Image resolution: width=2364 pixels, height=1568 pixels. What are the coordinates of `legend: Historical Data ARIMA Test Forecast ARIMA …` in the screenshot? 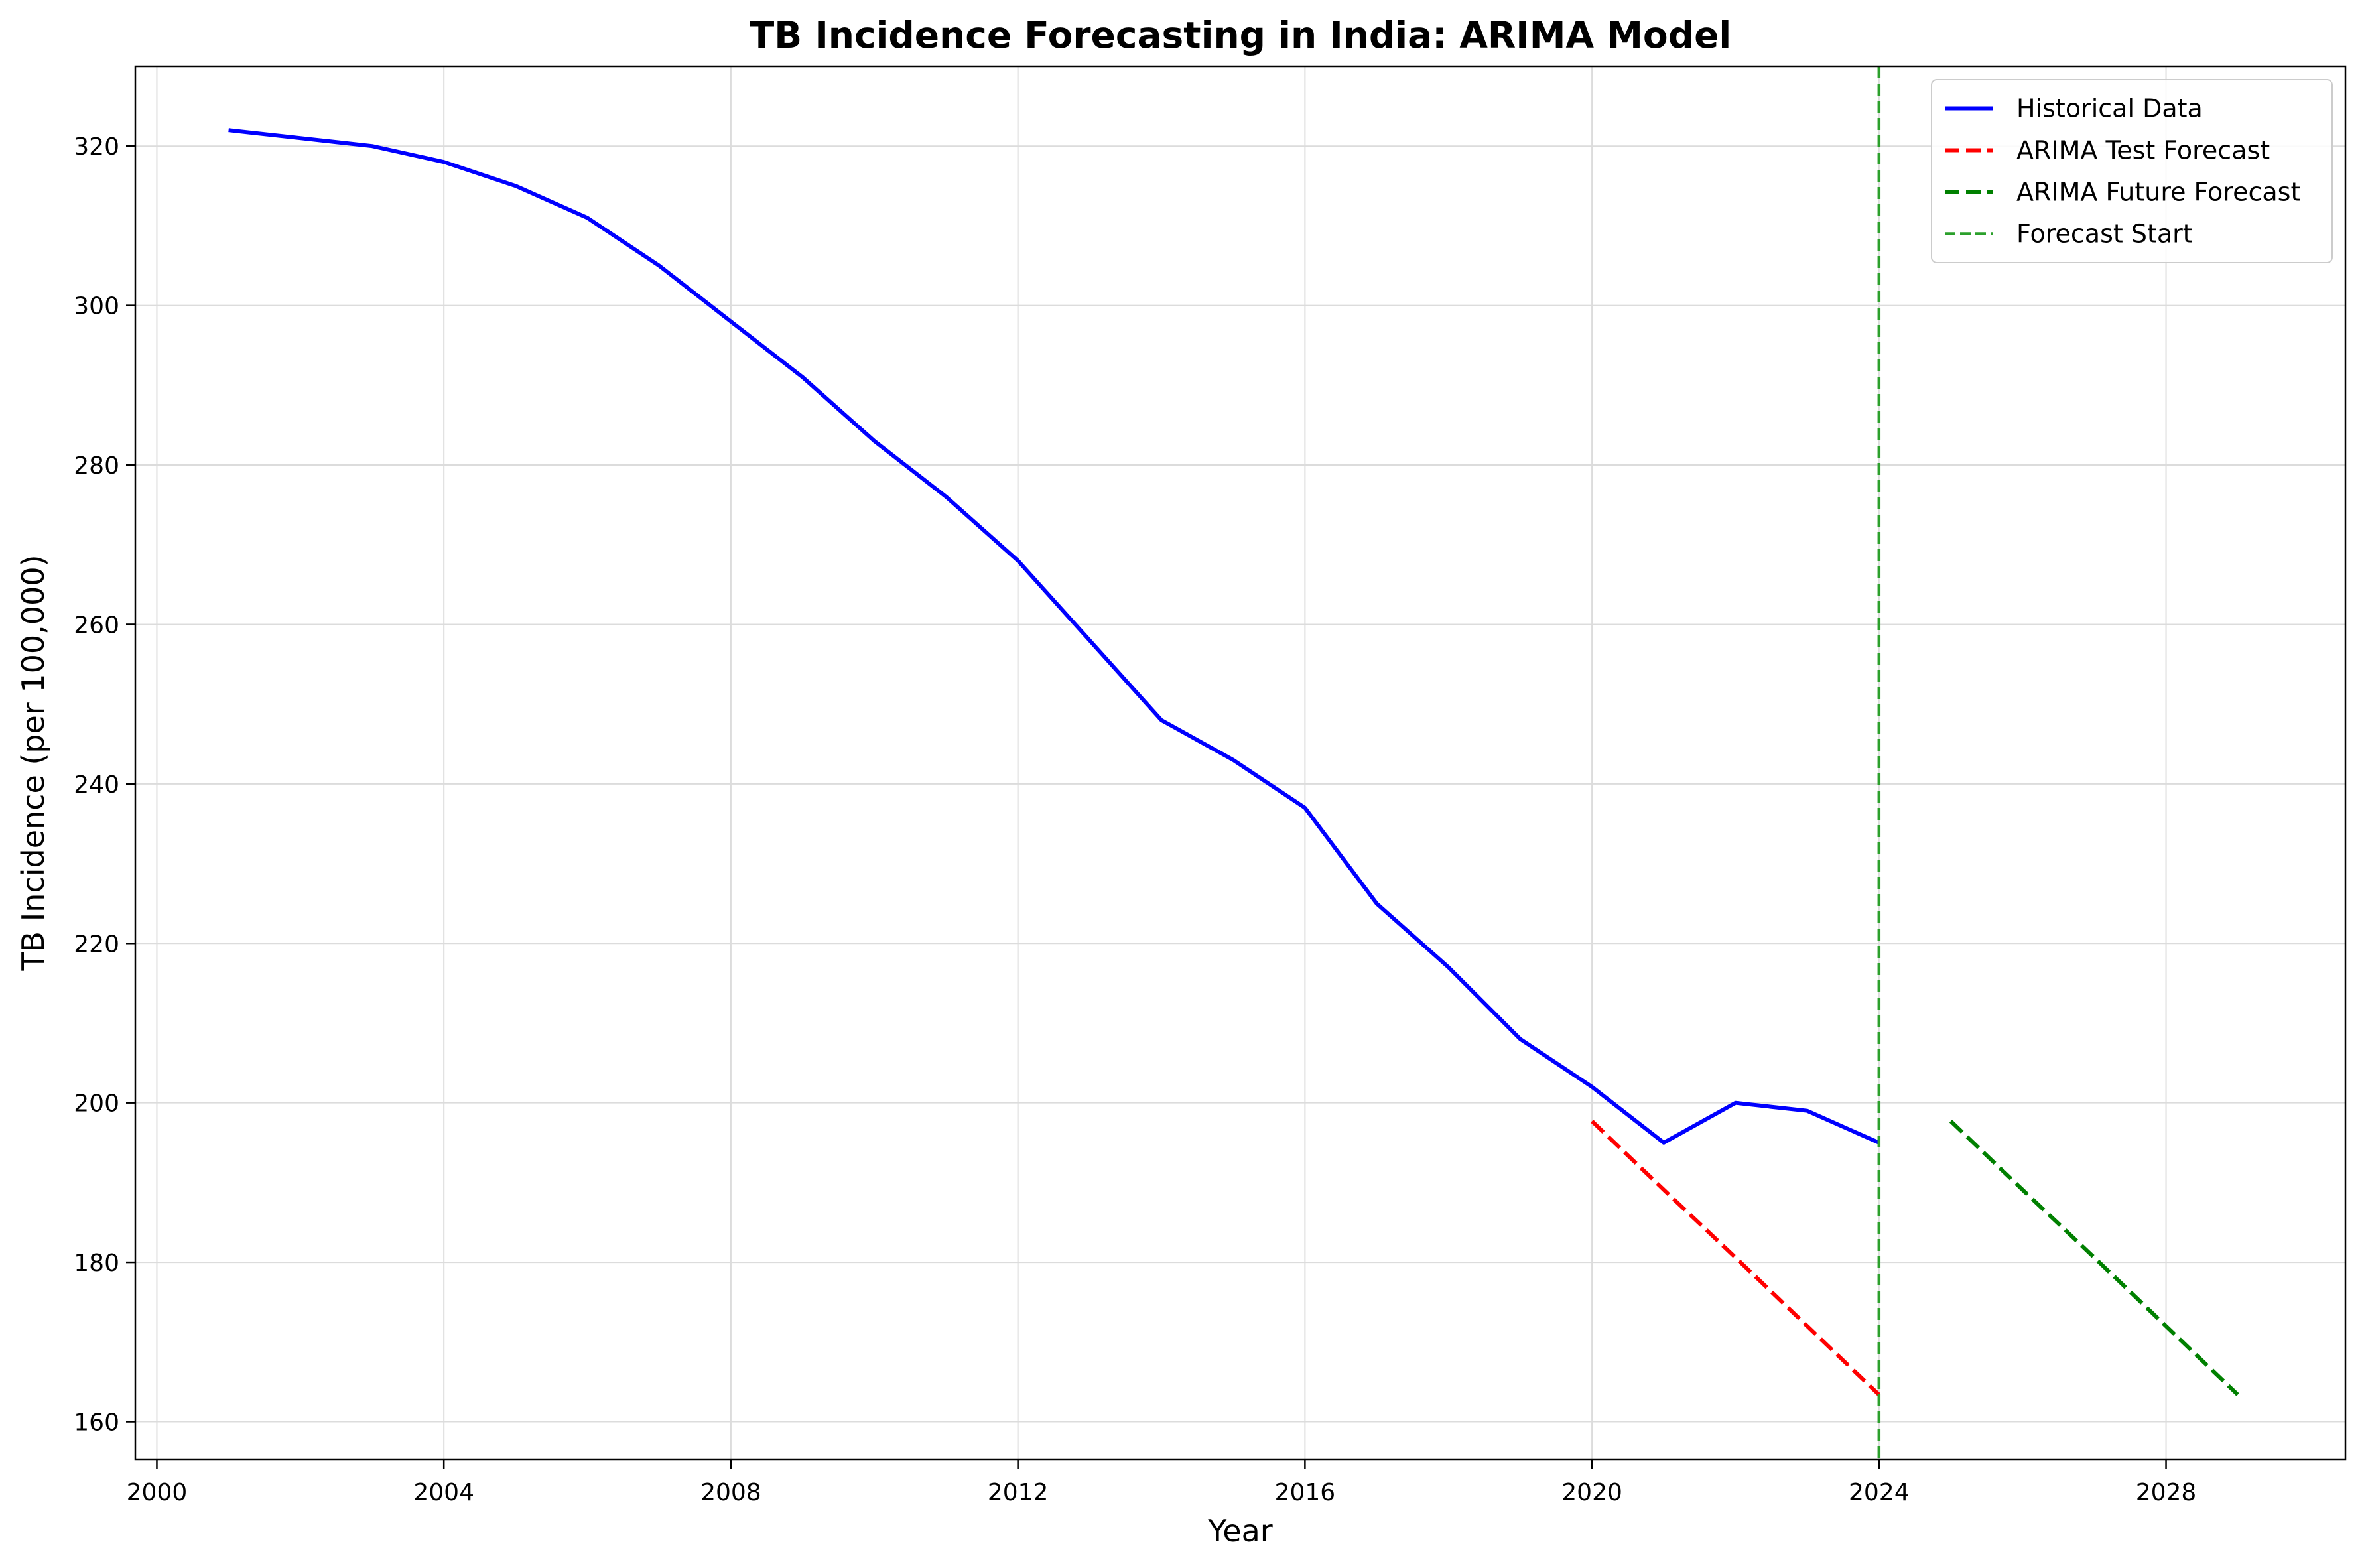 It's located at (2132, 171).